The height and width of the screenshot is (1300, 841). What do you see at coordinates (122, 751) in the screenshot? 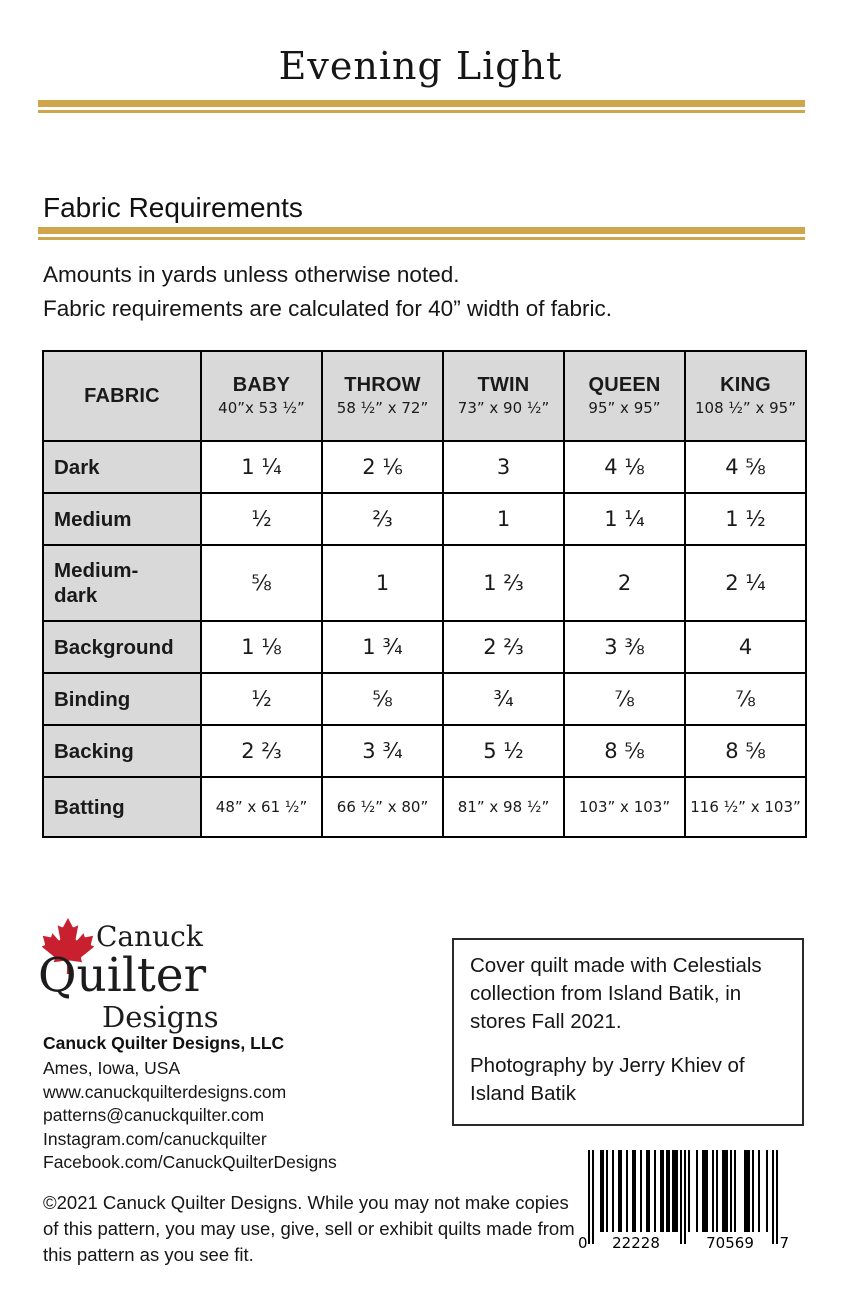
I see `row-label: Backing` at bounding box center [122, 751].